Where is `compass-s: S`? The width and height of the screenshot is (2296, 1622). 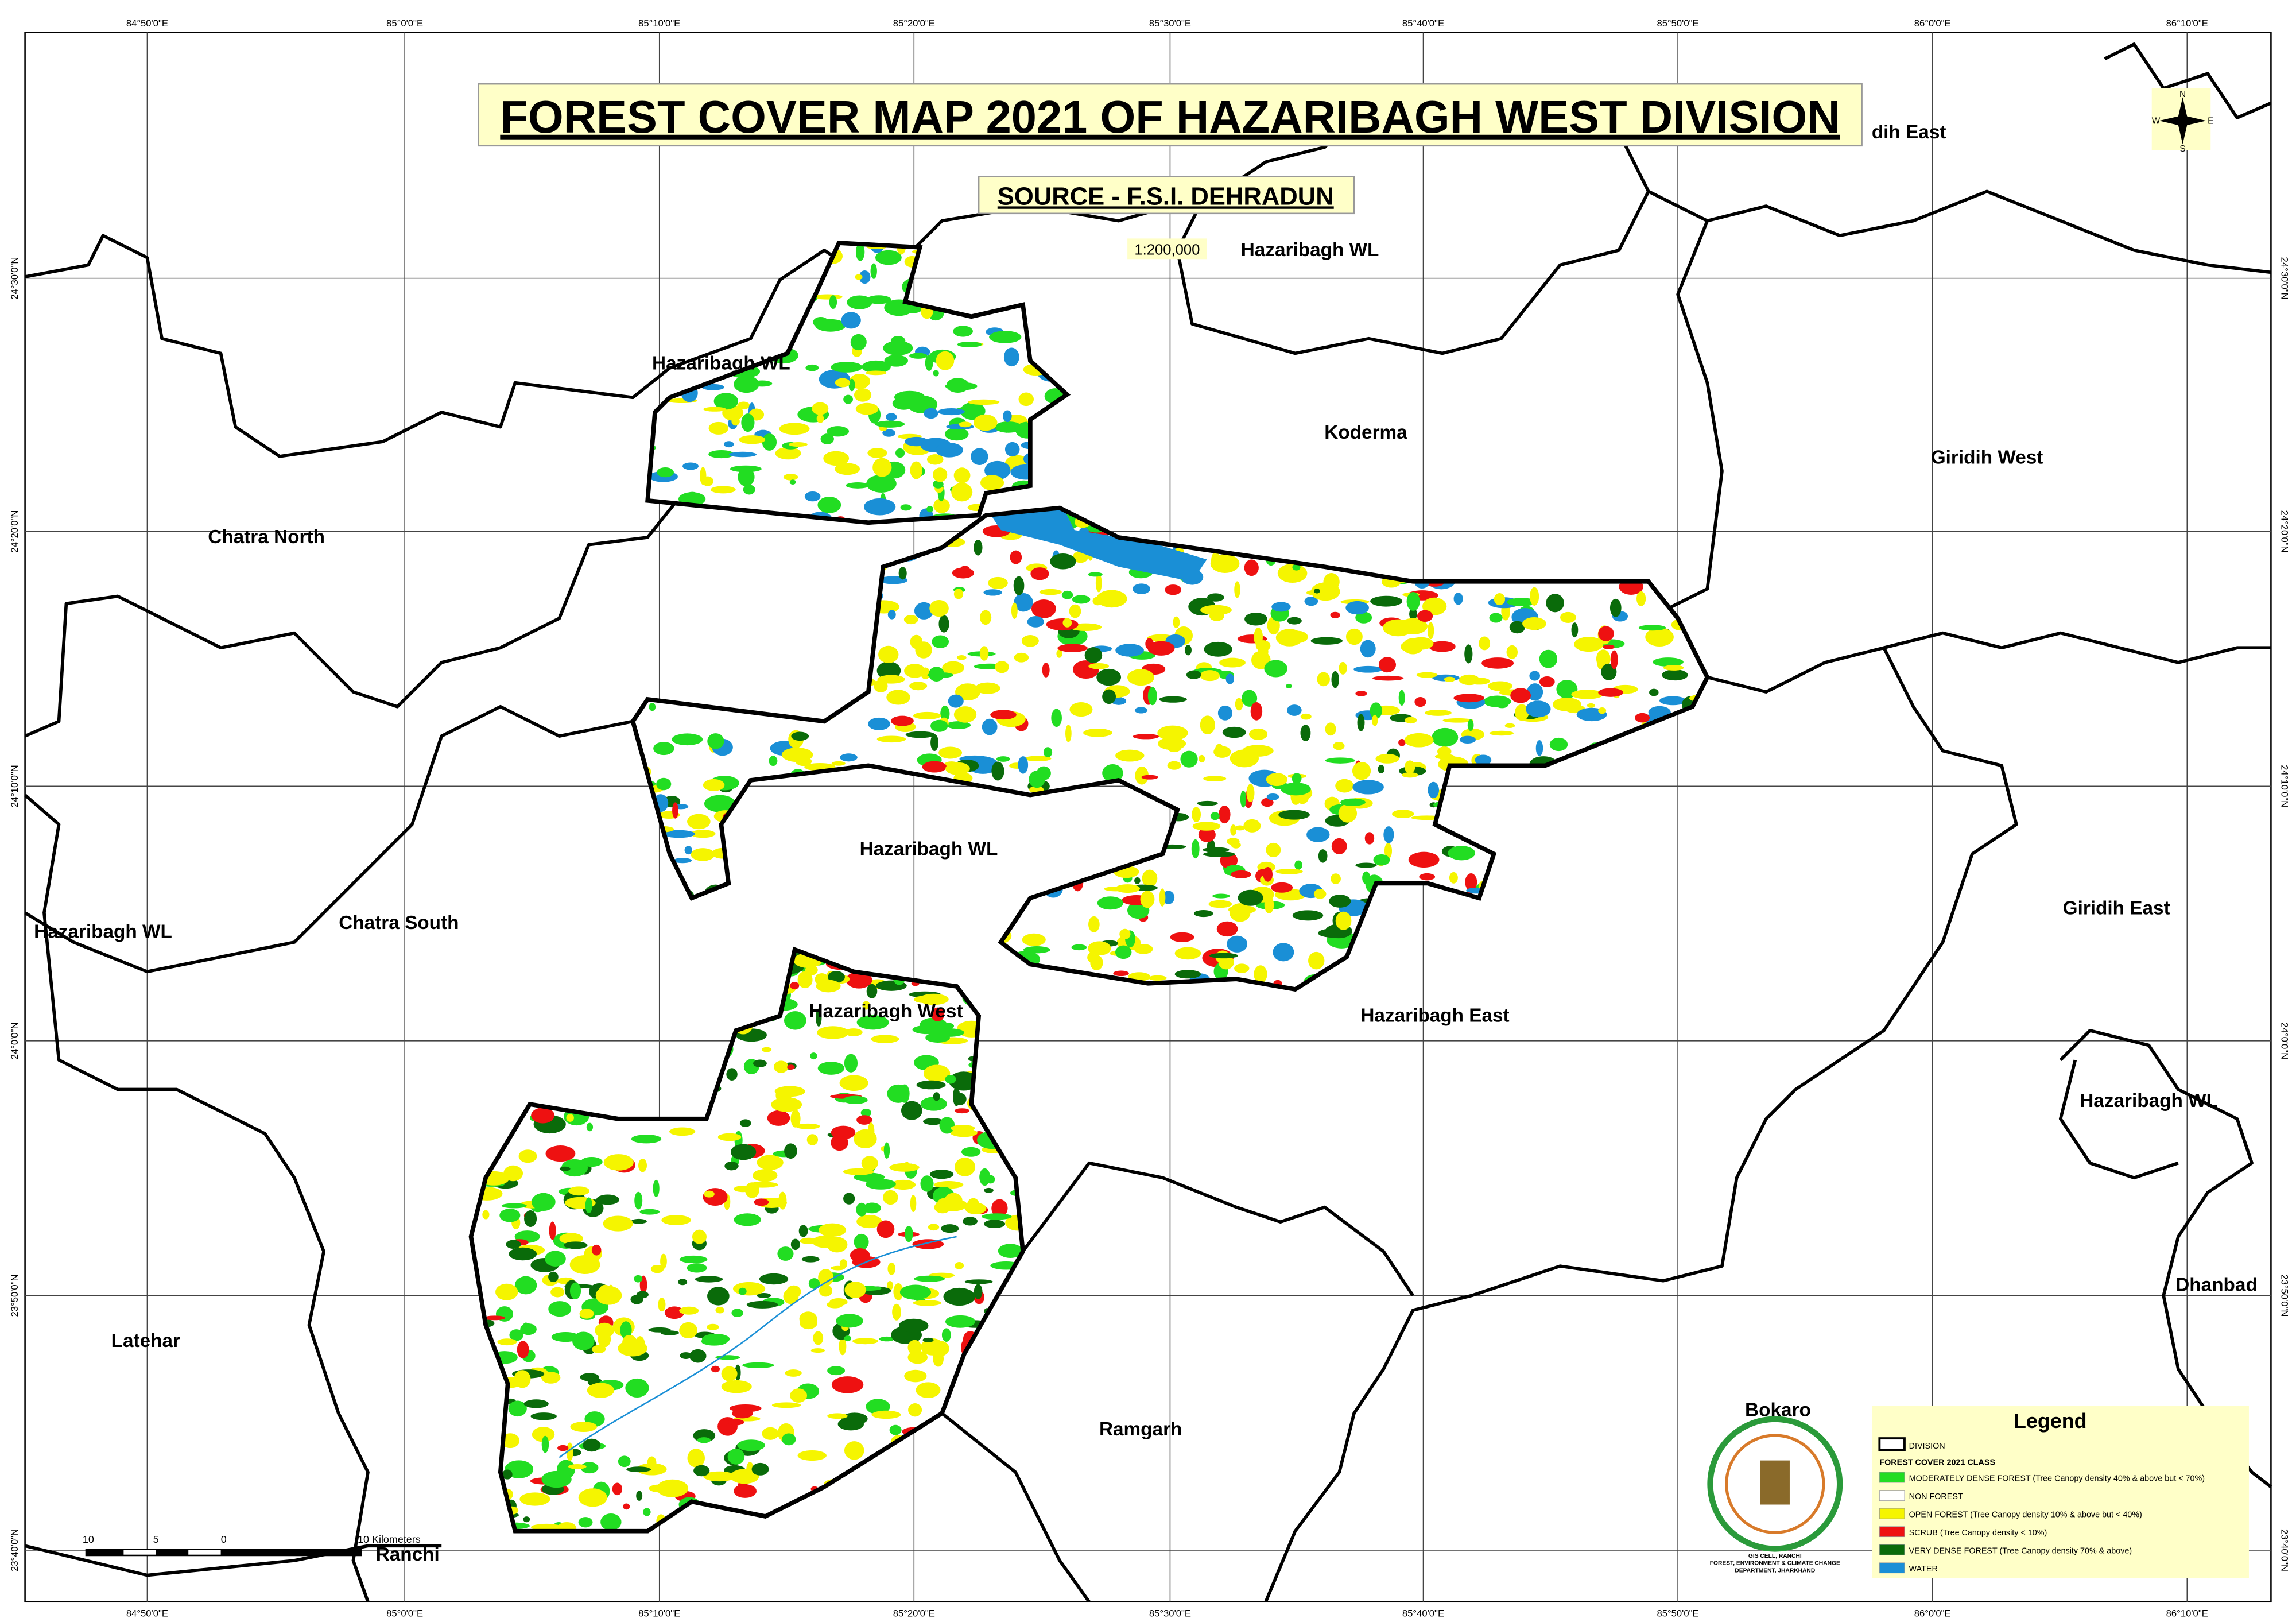
compass-s: S is located at coordinates (2182, 149).